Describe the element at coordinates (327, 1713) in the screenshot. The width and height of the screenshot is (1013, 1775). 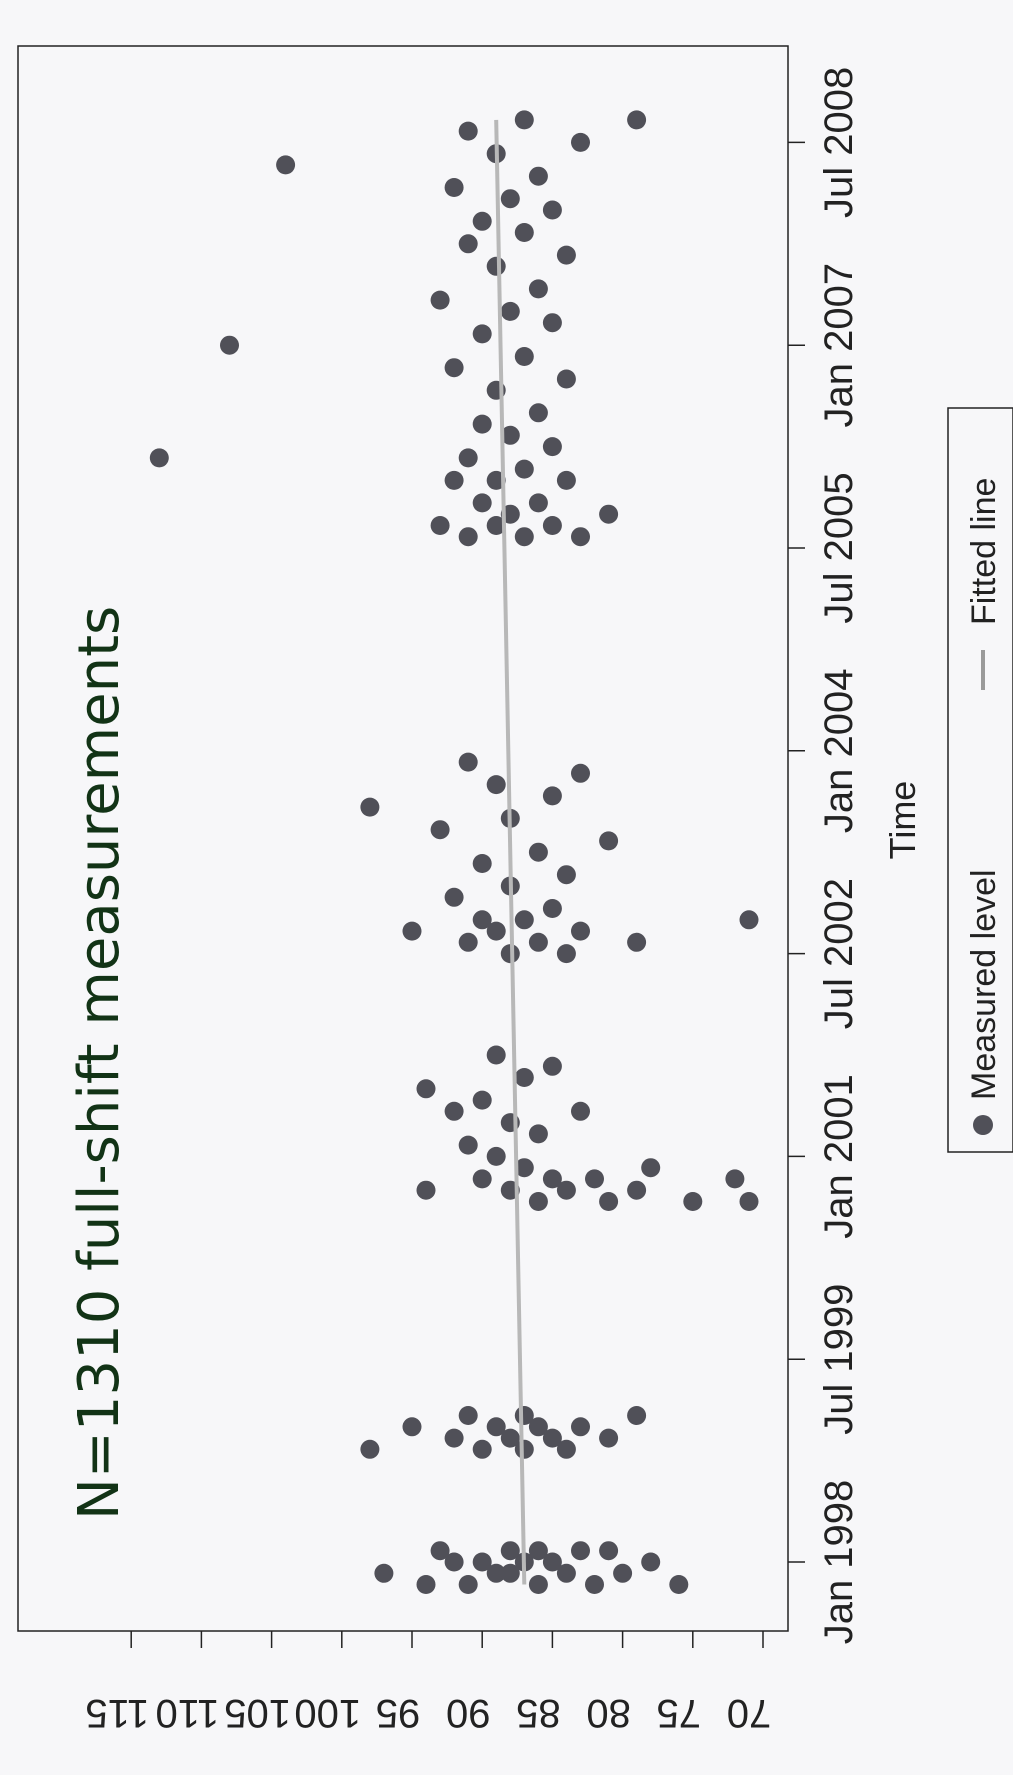
I see `y-tick-label-100: 100` at that location.